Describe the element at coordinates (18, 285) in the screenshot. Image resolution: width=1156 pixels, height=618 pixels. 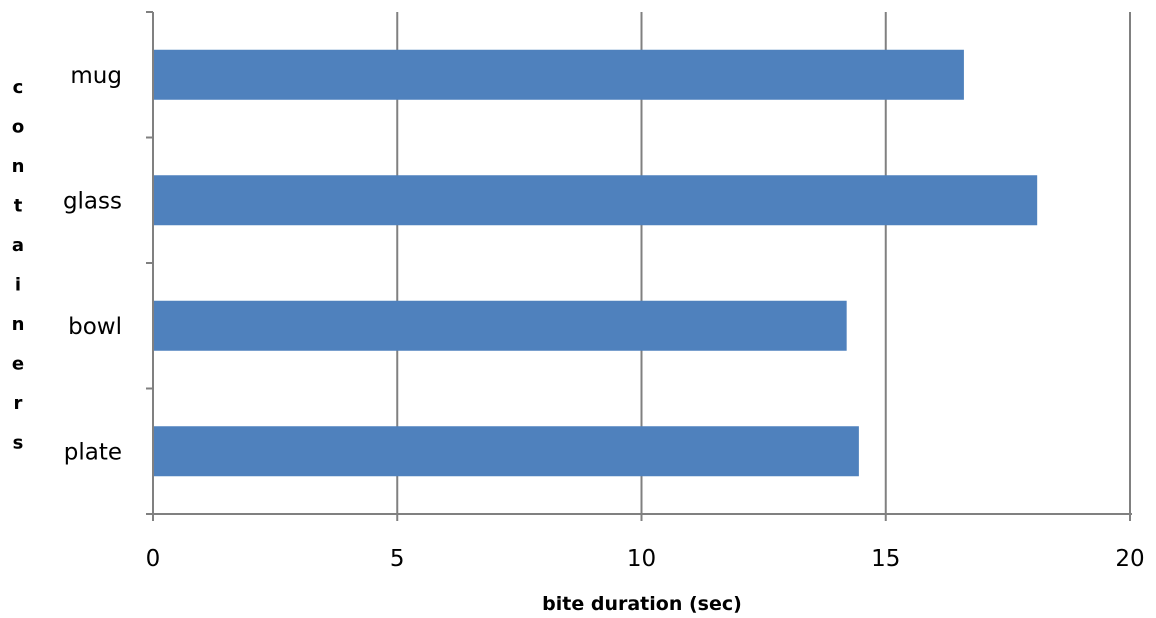
I see `y-axis-title-letter: i` at that location.